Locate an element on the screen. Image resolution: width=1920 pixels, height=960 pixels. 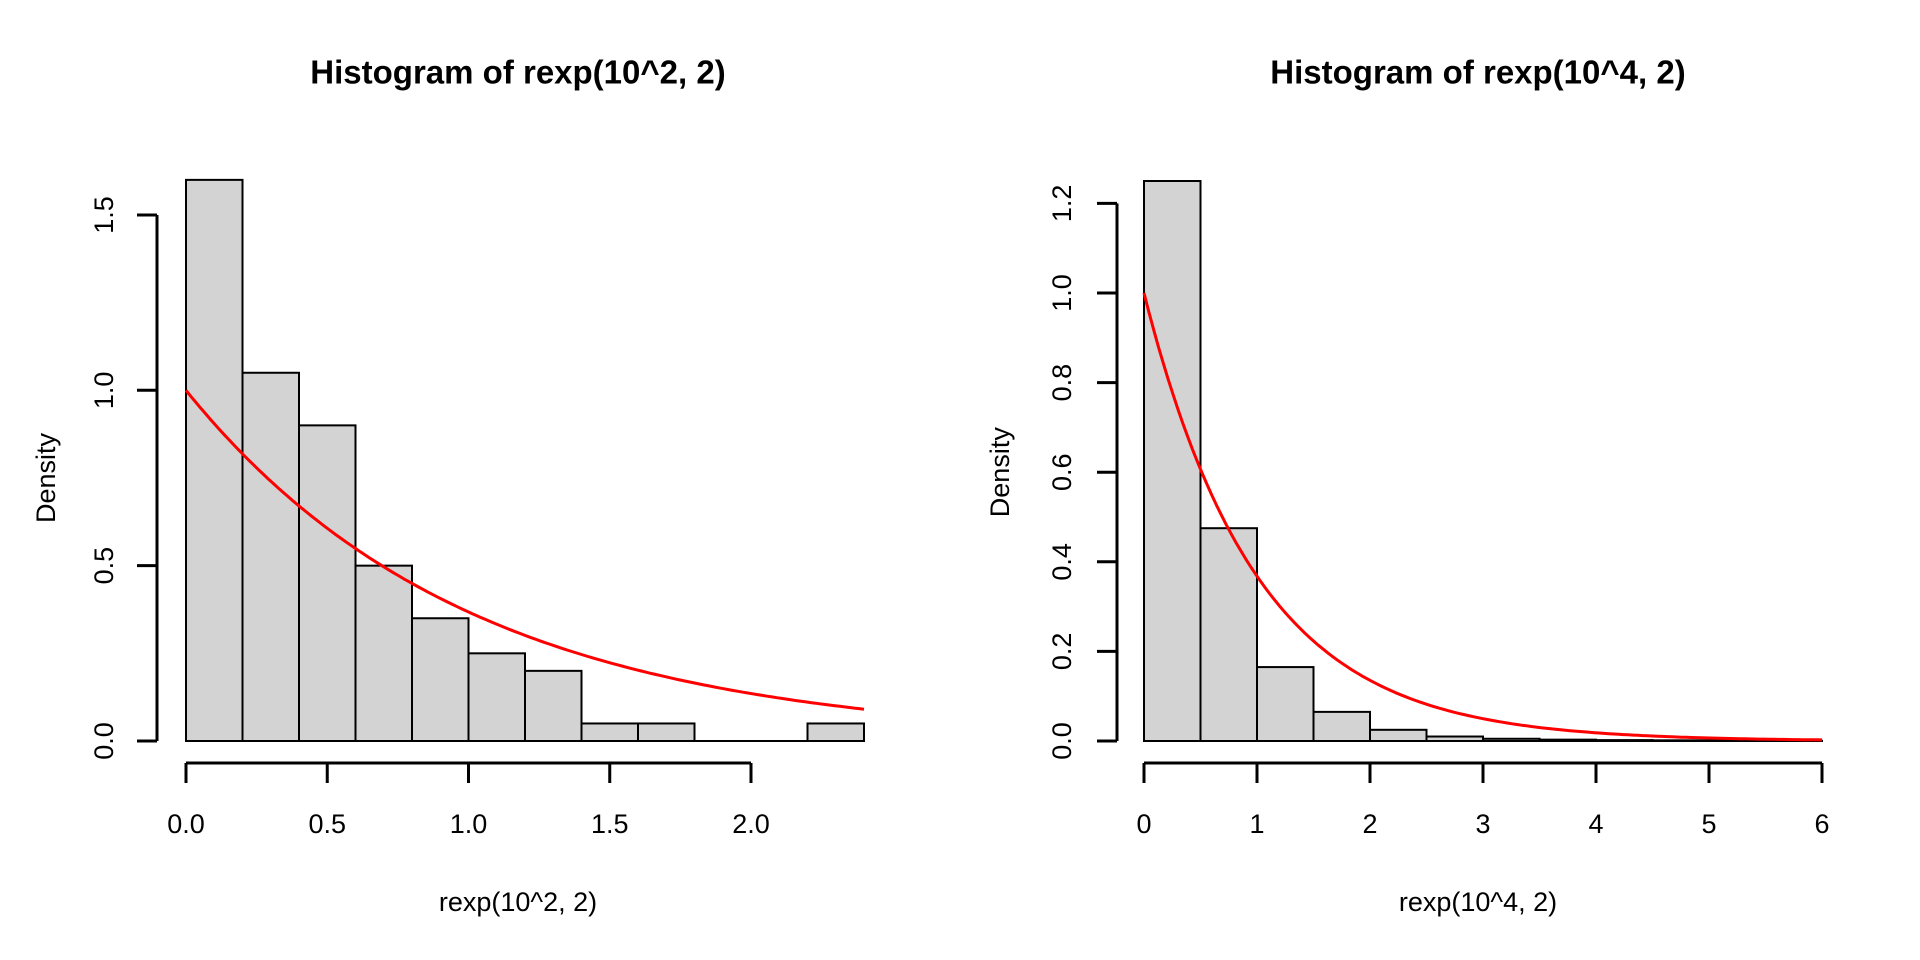
x-axis-label: rexp(10^2, 2) is located at coordinates (518, 902).